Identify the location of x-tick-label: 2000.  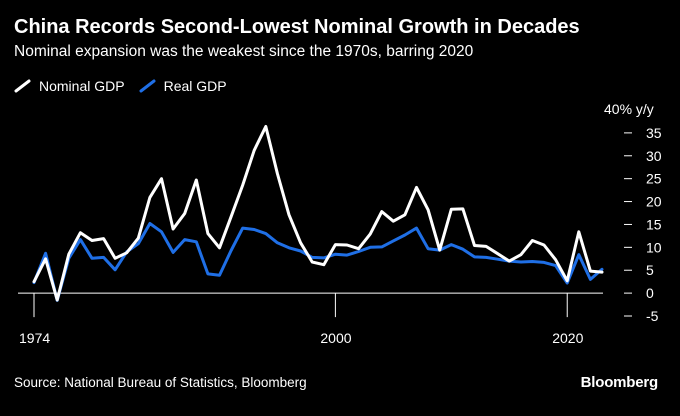
(335, 338).